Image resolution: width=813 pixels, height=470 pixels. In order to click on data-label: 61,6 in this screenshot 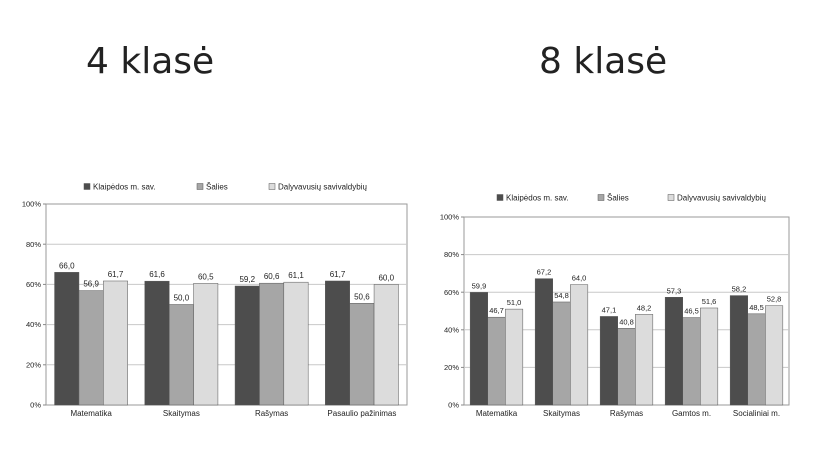, I will do `click(157, 274)`.